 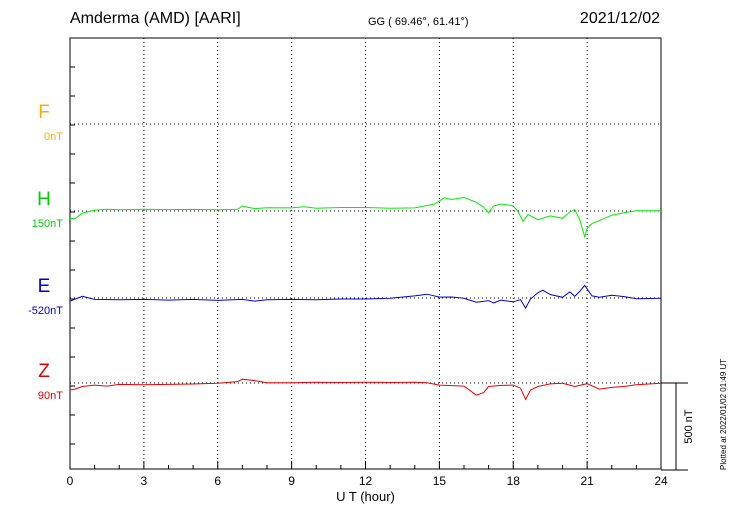 What do you see at coordinates (144, 481) in the screenshot?
I see `x-tick-label: 3` at bounding box center [144, 481].